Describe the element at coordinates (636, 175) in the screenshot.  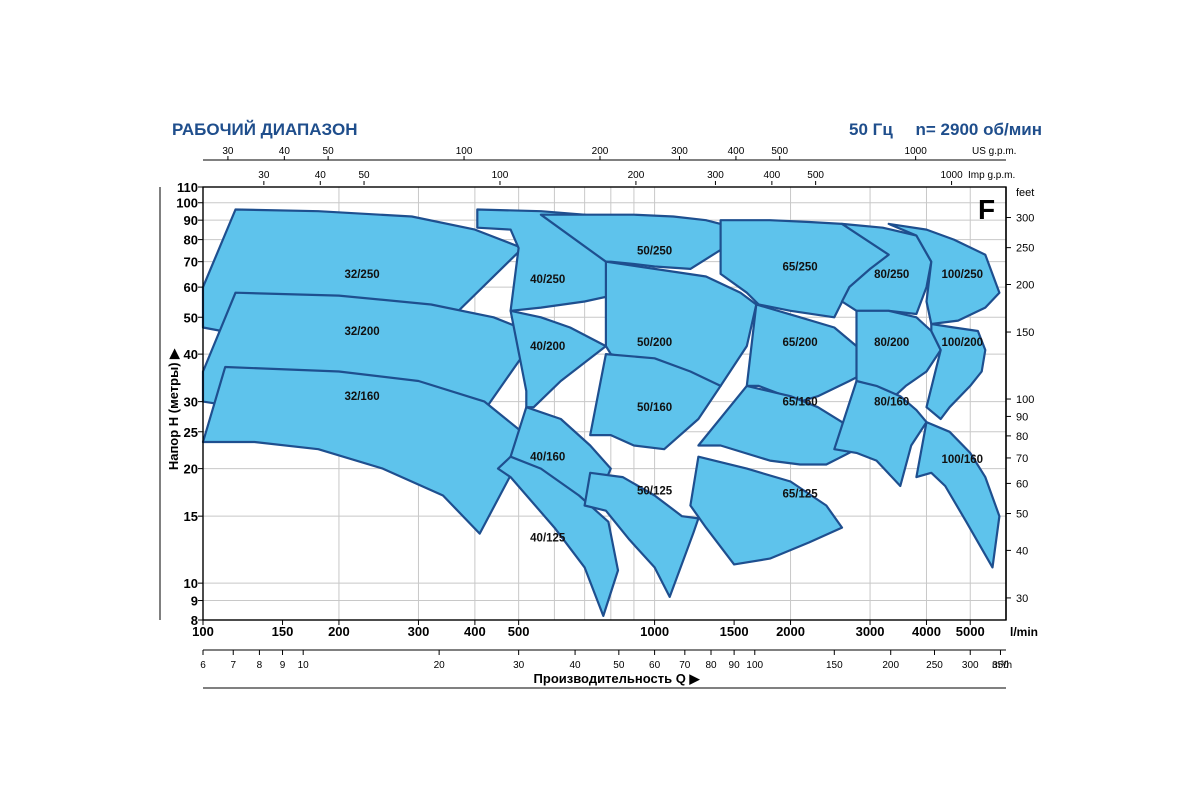
I see `x-imp-tick-label: 200` at that location.